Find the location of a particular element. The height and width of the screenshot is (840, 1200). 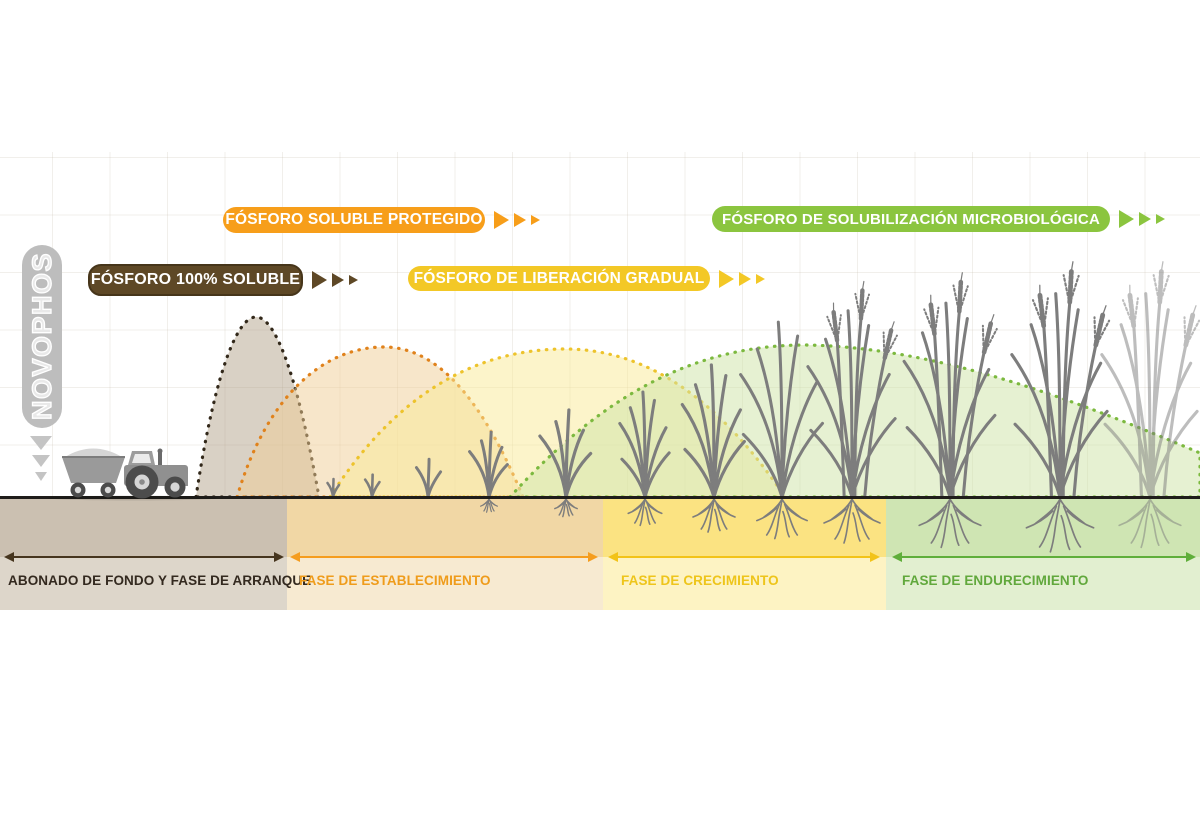

banner-fosforo-soluble-protegido: FÓSFORO SOLUBLE PROTEGIDO is located at coordinates (354, 220).